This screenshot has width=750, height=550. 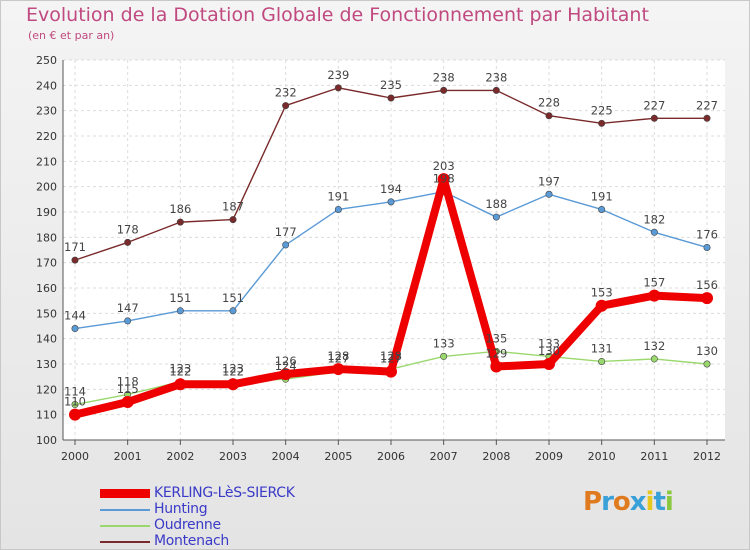 What do you see at coordinates (659, 502) in the screenshot?
I see `logo-letter-t: t` at bounding box center [659, 502].